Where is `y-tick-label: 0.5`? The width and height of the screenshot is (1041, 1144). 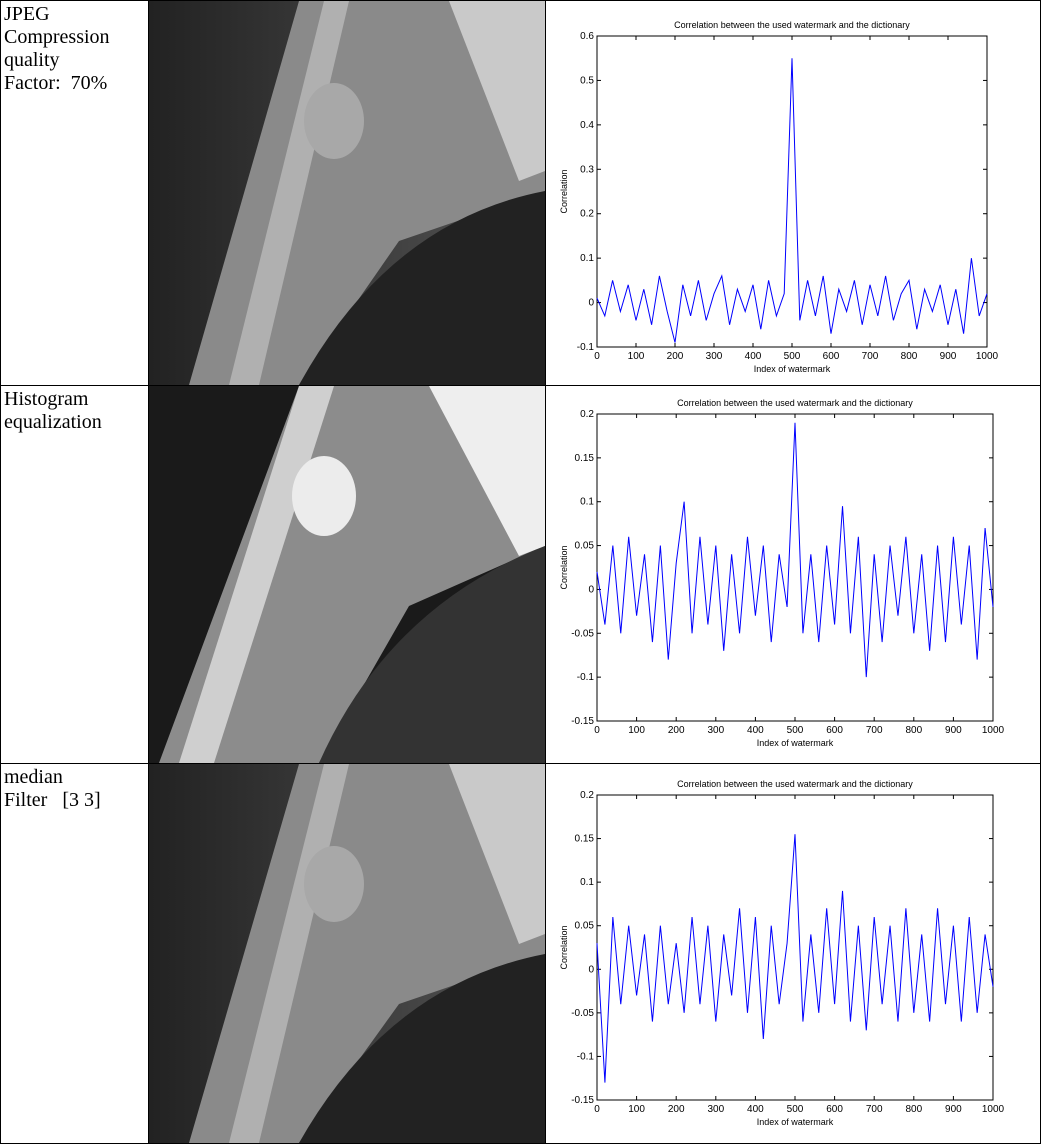
y-tick-label: 0.5 is located at coordinates (587, 80).